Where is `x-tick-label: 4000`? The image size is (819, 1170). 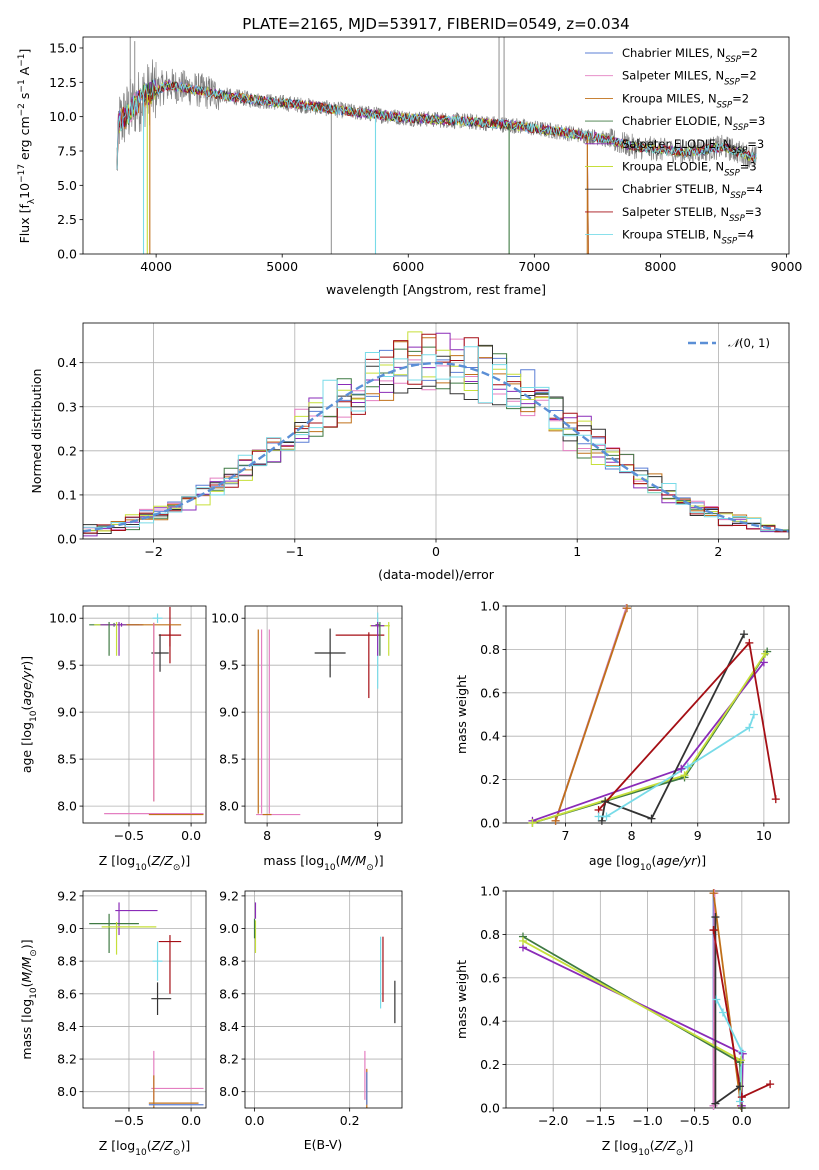
x-tick-label: 4000 is located at coordinates (156, 266).